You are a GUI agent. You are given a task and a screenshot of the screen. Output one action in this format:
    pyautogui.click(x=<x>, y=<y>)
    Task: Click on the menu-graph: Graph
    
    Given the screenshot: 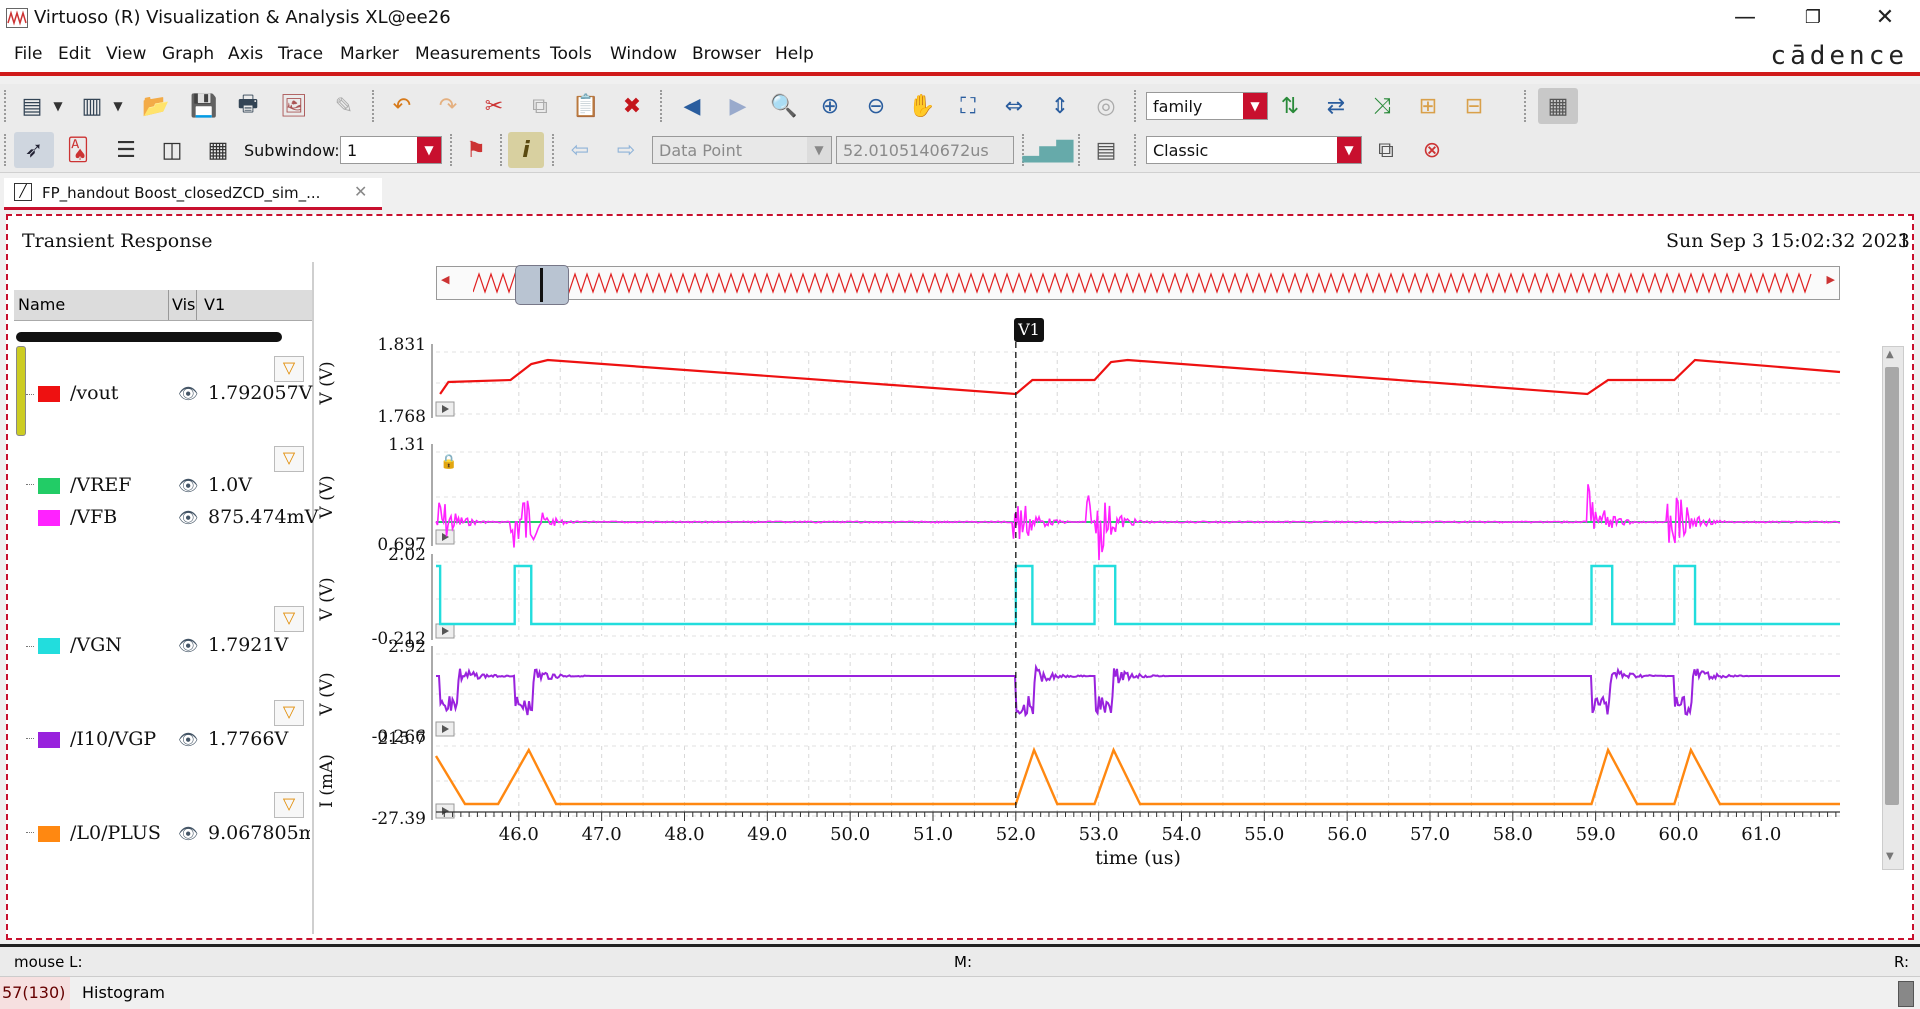 What is the action you would take?
    pyautogui.click(x=188, y=54)
    